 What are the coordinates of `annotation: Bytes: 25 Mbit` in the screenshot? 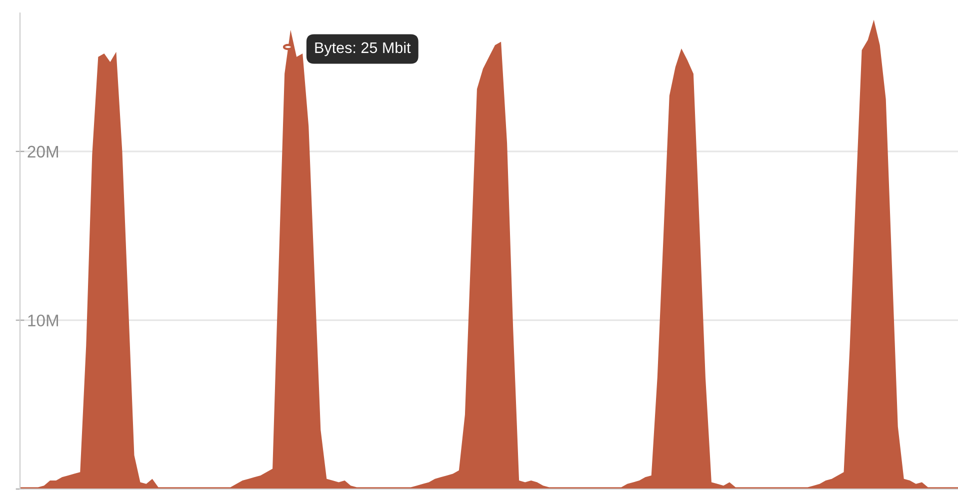 It's located at (363, 49).